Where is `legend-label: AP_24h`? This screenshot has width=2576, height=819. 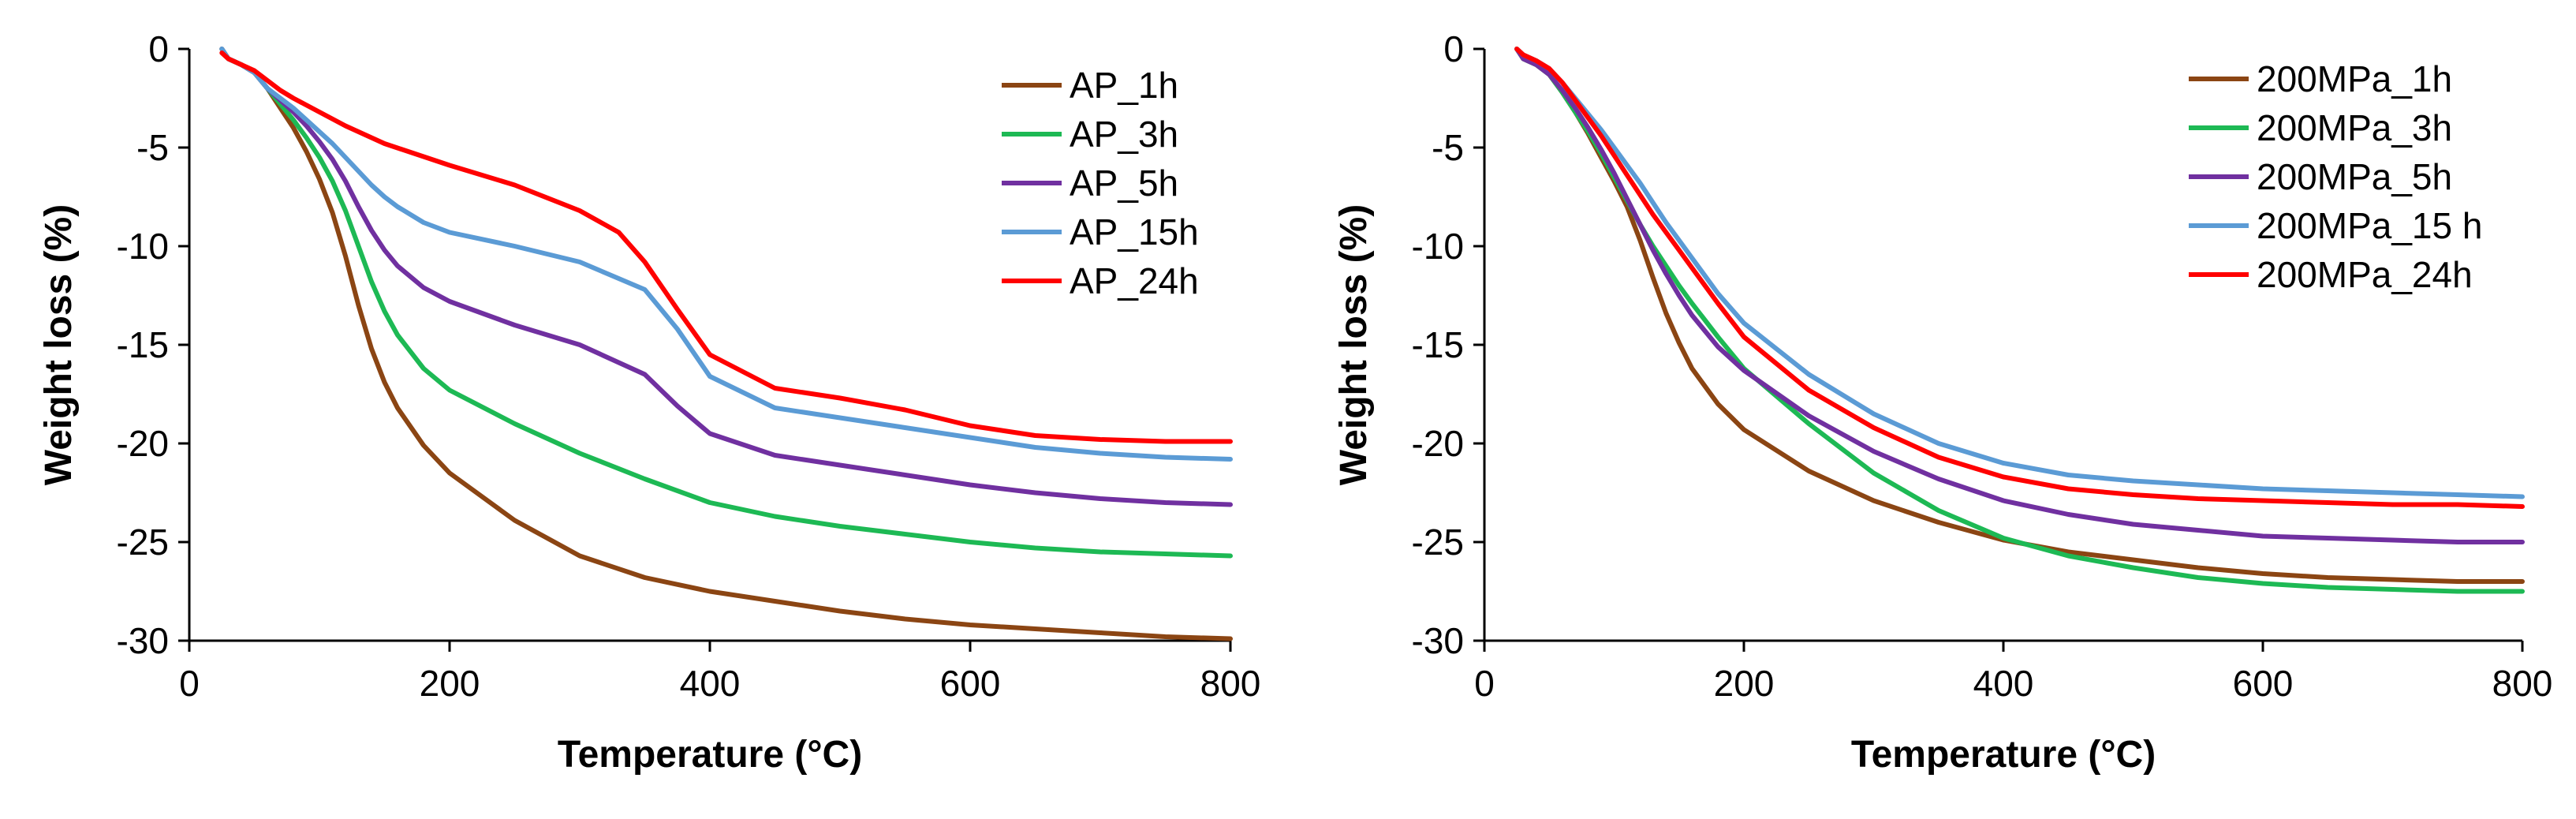 legend-label: AP_24h is located at coordinates (1134, 280).